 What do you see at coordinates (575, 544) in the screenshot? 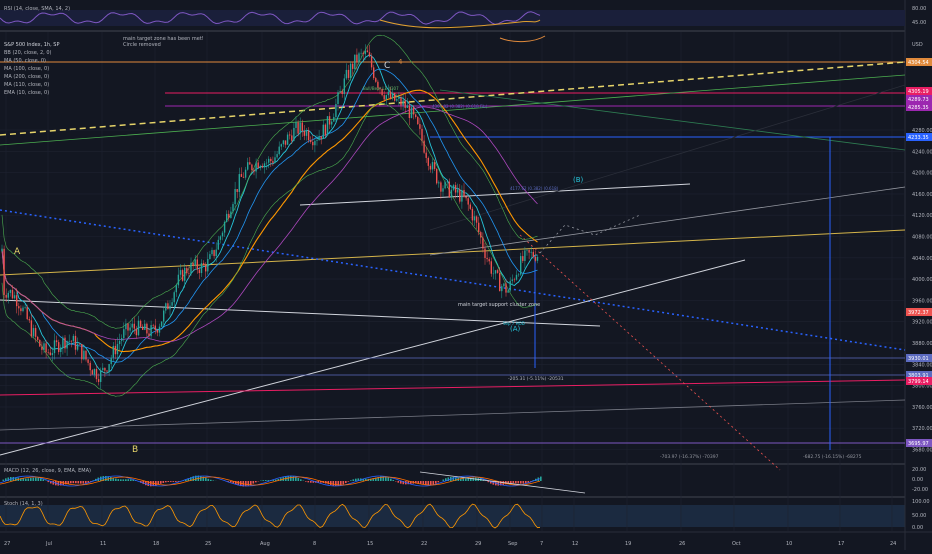
I see `time-tick-label: 12` at bounding box center [575, 544].